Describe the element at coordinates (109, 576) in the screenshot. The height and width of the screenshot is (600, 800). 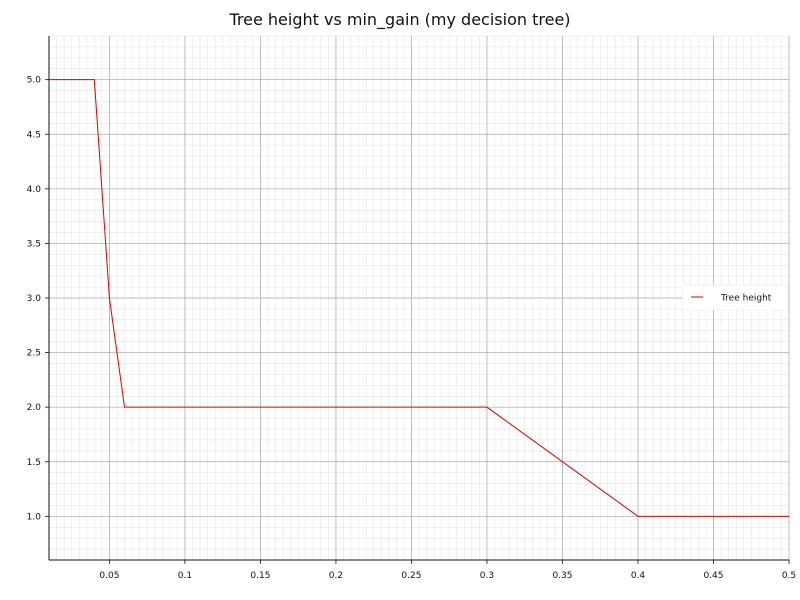
I see `x-tick-label: 0.05` at that location.